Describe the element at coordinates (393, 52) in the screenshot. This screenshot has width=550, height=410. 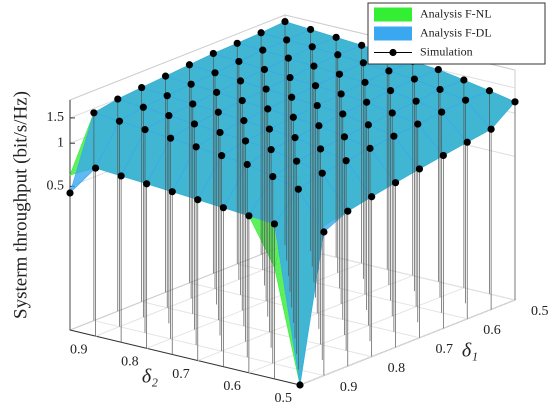
I see `legend-marker` at that location.